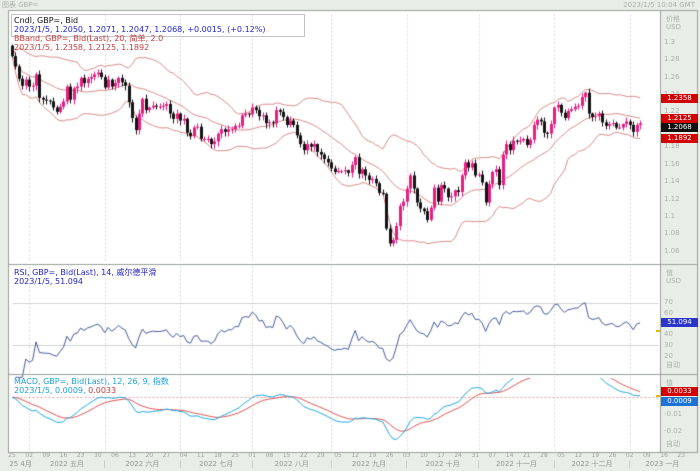 This screenshot has width=700, height=471. I want to click on window-timestamp: 2023/1/5 10:04 GMT, so click(659, 5).